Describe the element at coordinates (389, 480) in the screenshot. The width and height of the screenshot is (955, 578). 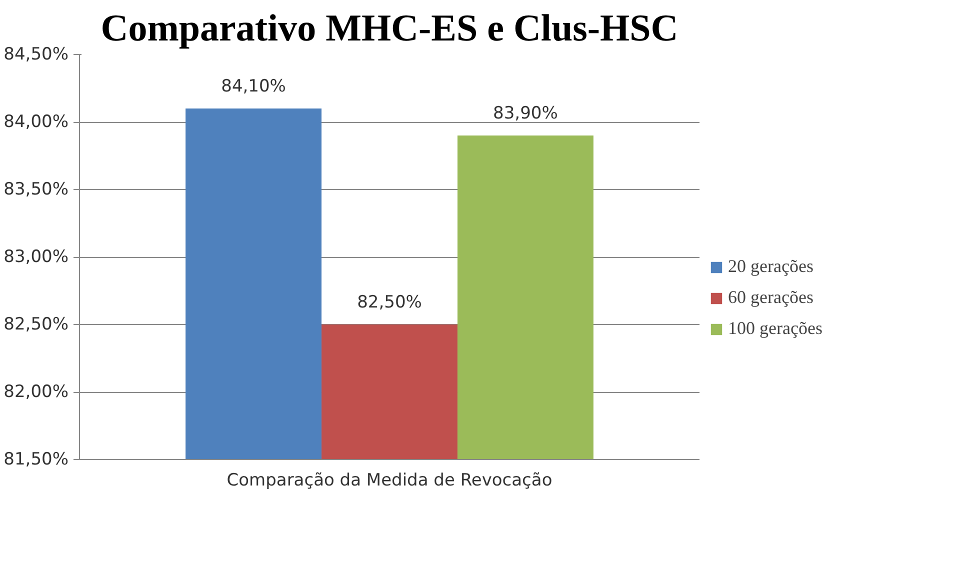
I see `x-tick-label: Comparação da Medida de Revocação` at that location.